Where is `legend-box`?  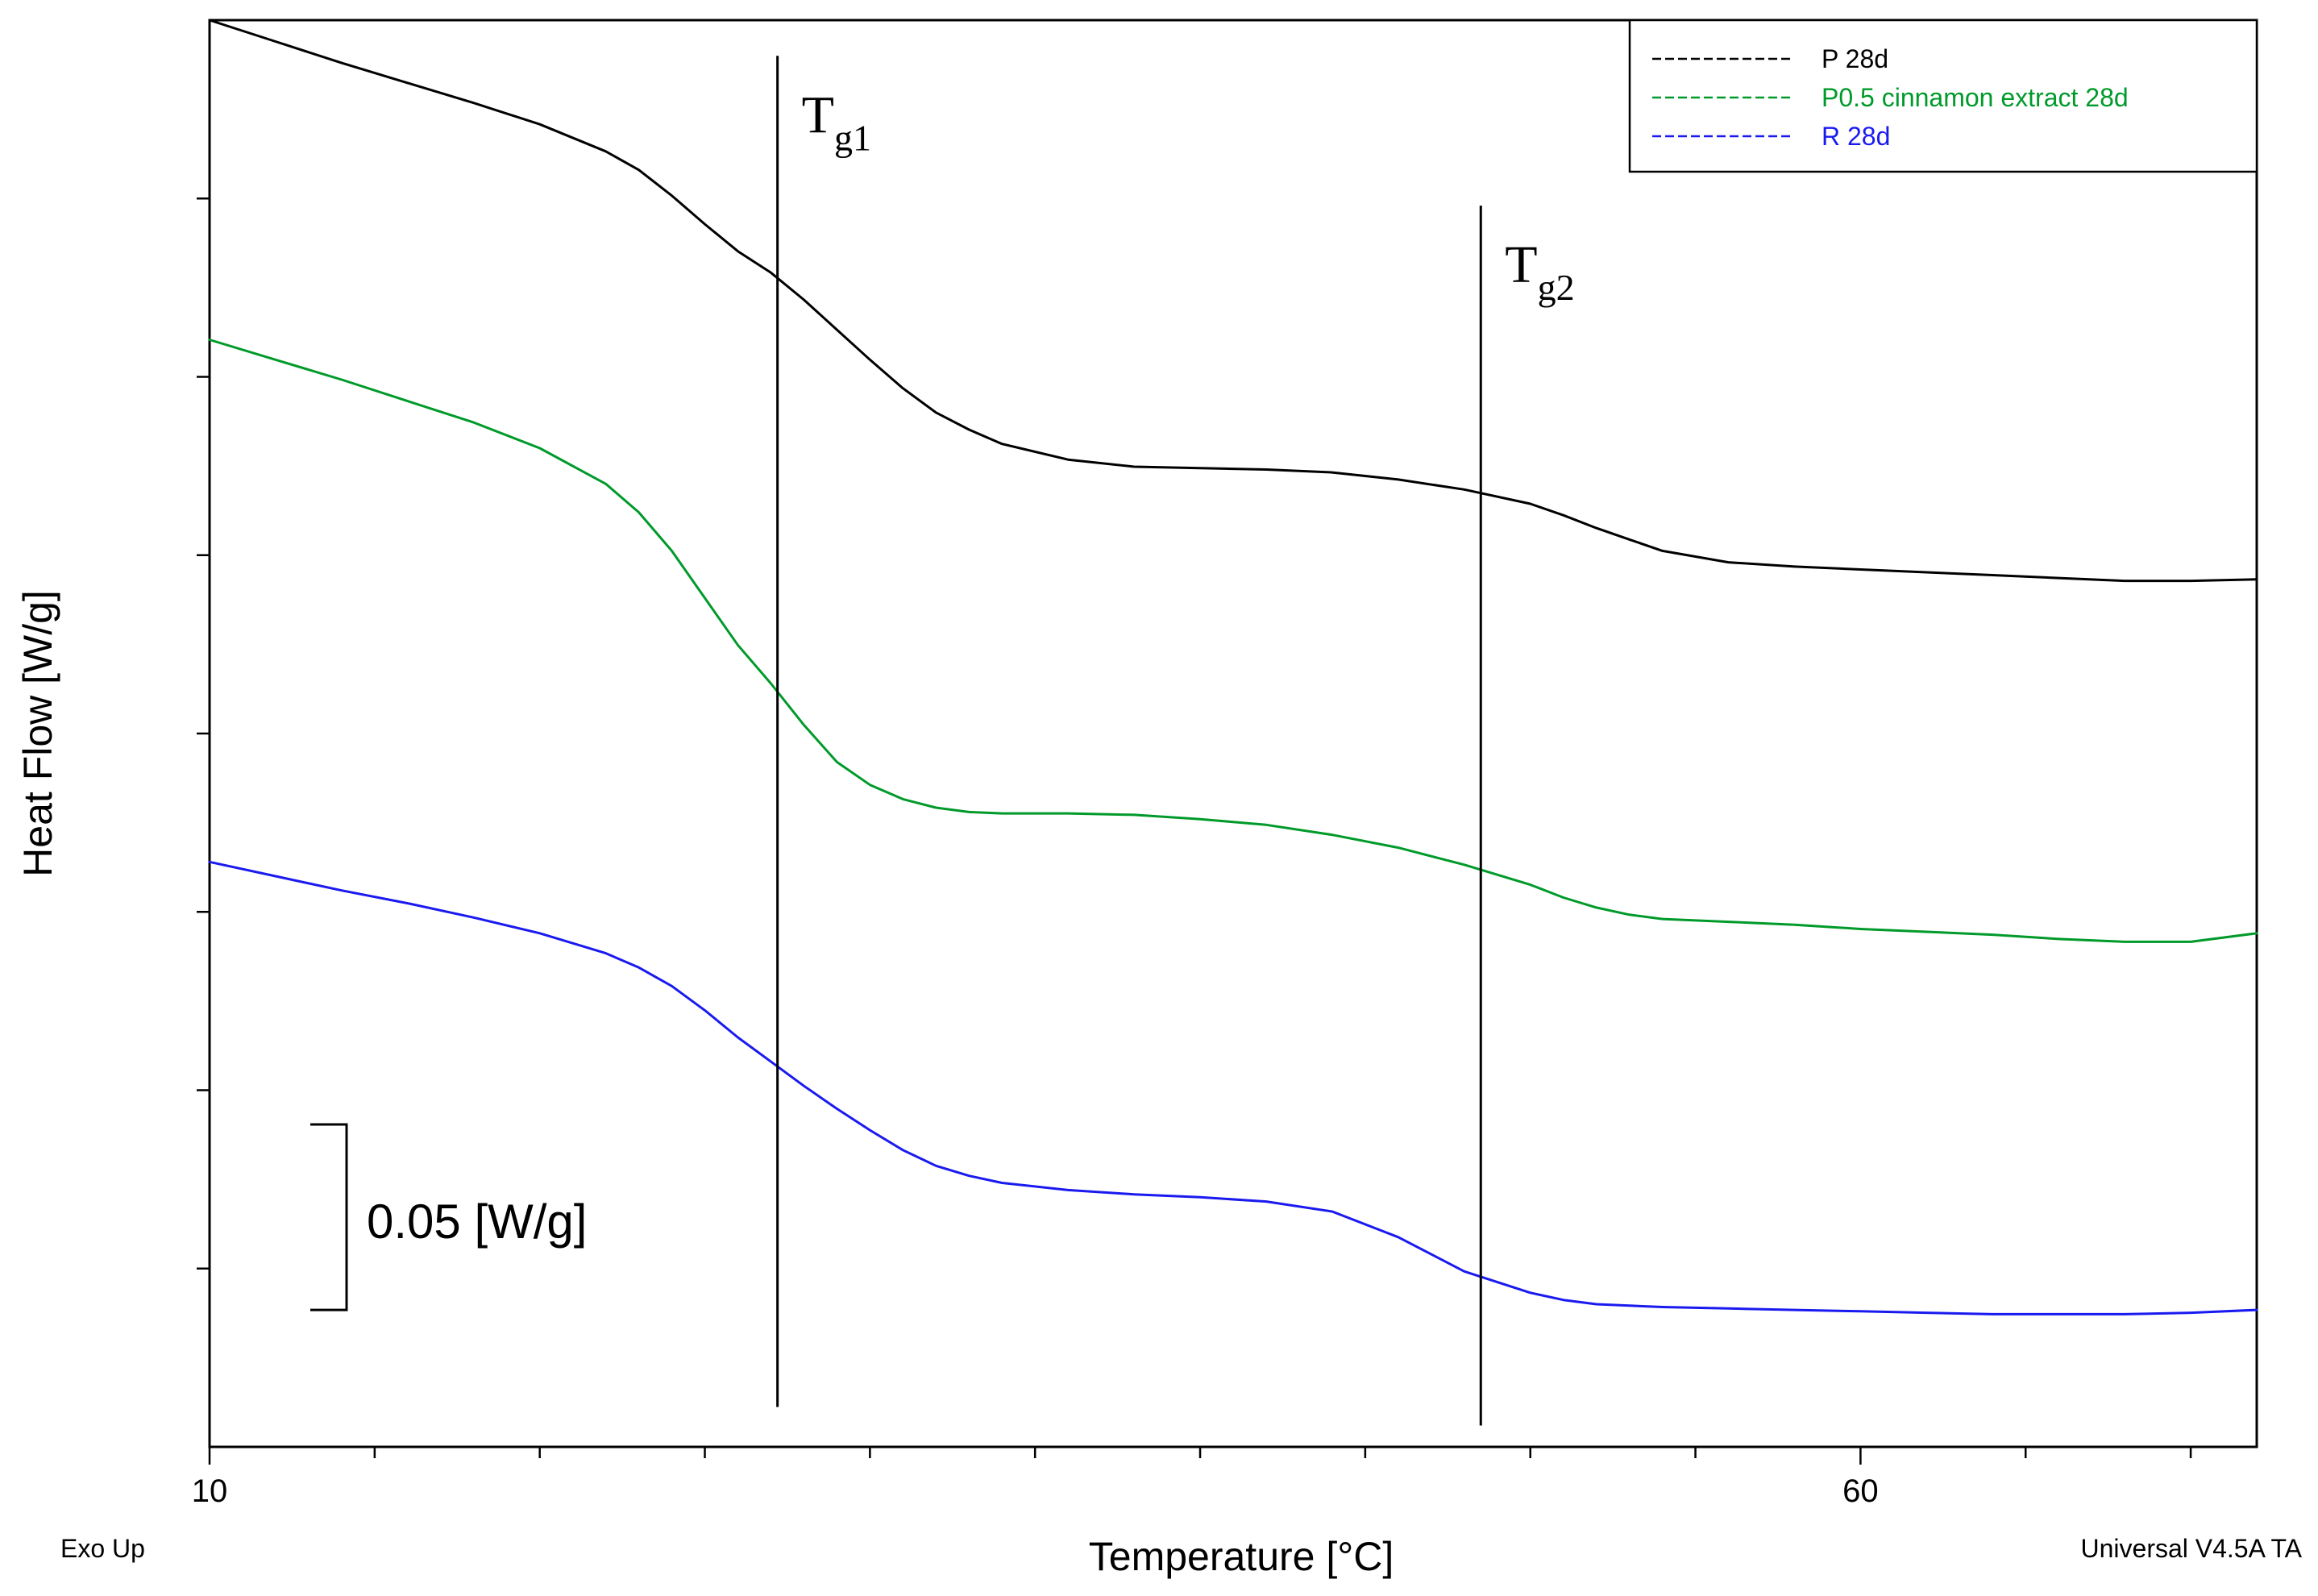 legend-box is located at coordinates (1943, 96).